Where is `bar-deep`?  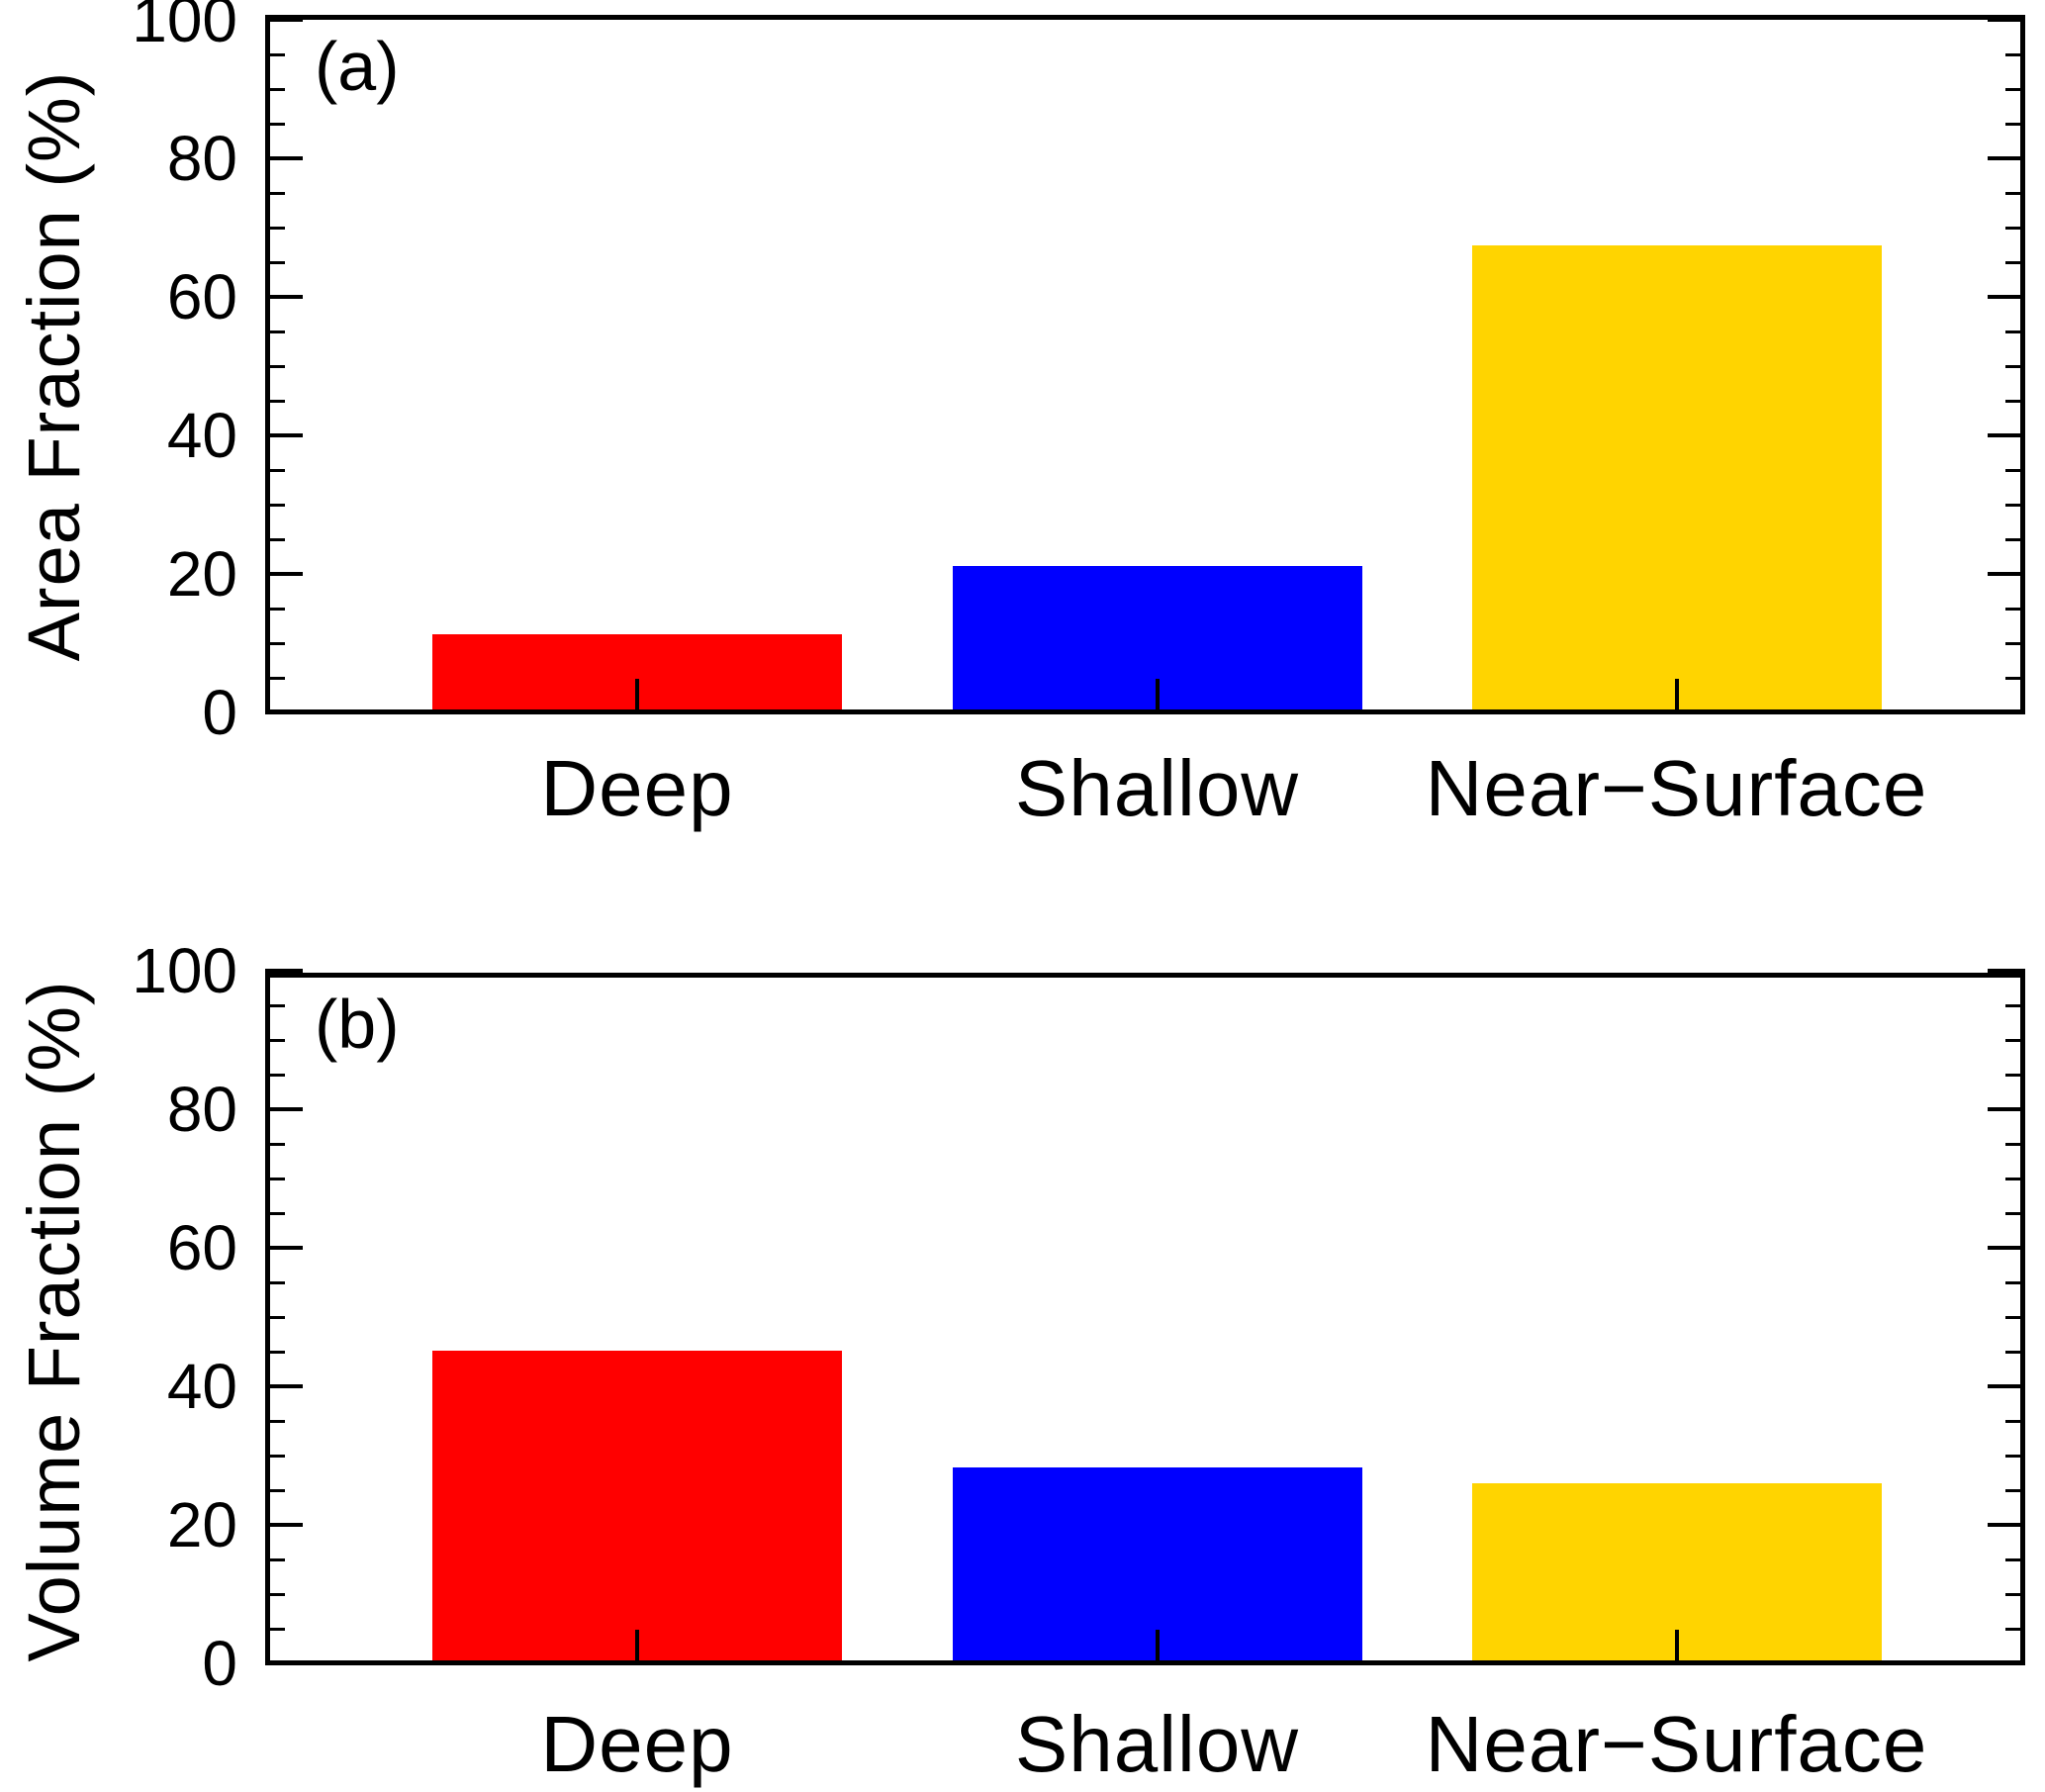
bar-deep is located at coordinates (637, 1507).